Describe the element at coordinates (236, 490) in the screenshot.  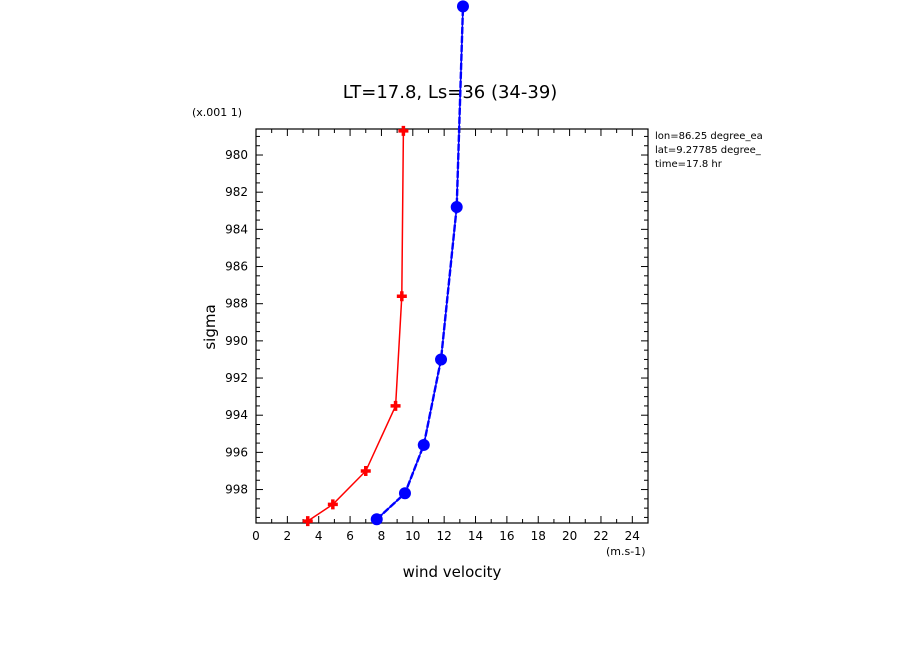
I see `y-tick-label: 998` at that location.